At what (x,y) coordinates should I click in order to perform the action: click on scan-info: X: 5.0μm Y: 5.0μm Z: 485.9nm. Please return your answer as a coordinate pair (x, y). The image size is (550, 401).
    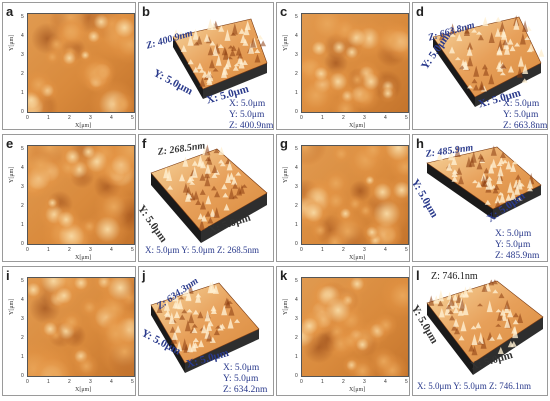
    Looking at the image, I should click on (517, 245).